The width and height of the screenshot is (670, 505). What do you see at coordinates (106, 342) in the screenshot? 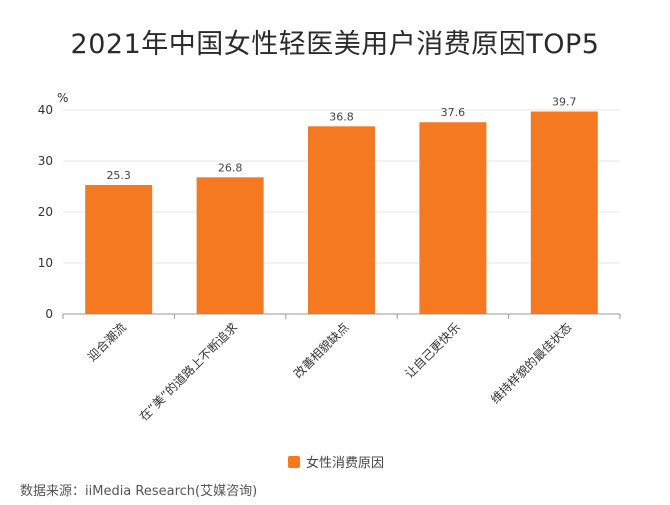
I see `x-tick-label: 迎合潮流` at bounding box center [106, 342].